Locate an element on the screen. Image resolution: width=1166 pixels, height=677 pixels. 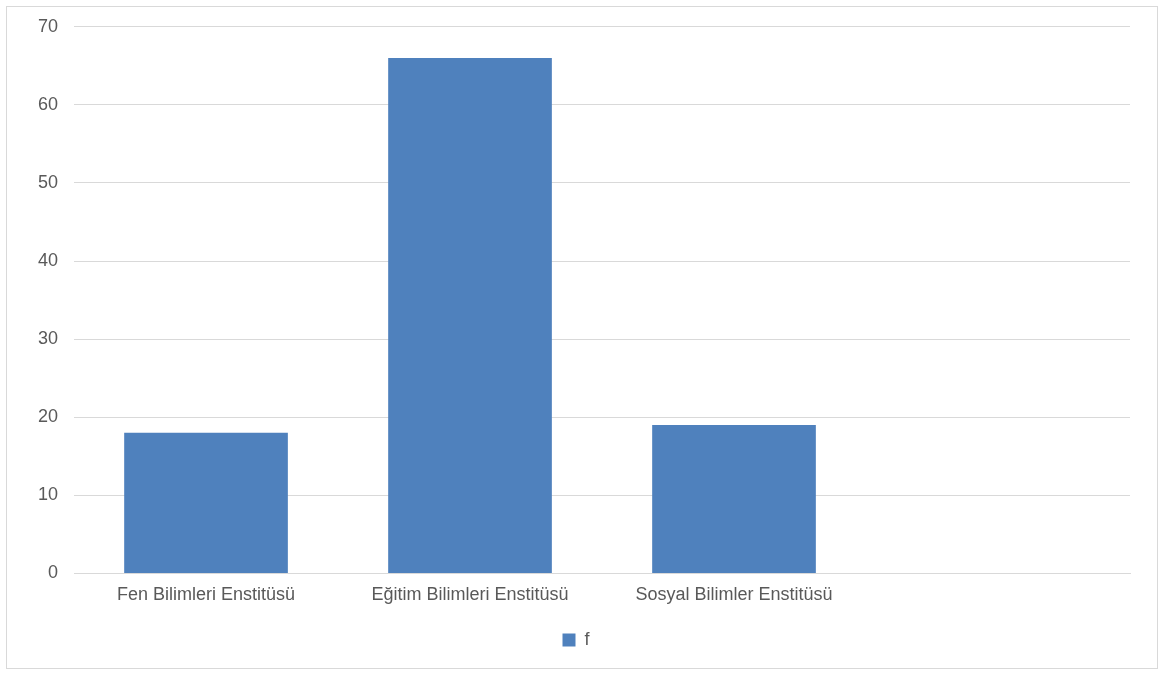
x-tick-label: Sosyal Bilimler Enstitüsü is located at coordinates (734, 594).